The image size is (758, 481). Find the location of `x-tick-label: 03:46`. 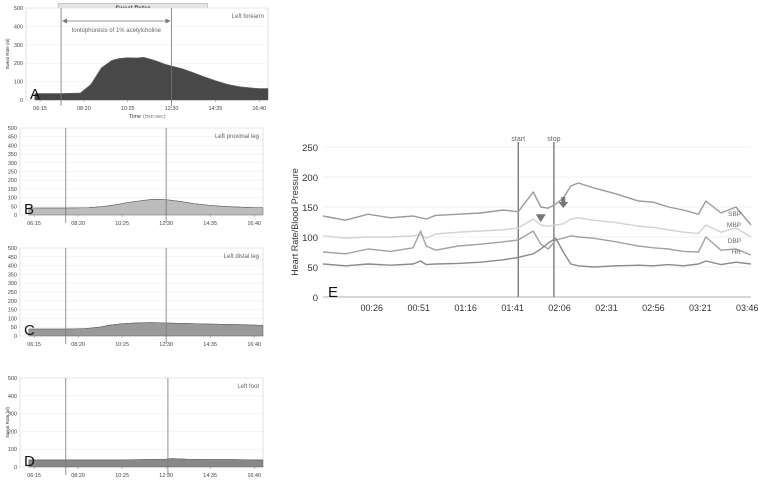

x-tick-label: 03:46 is located at coordinates (747, 308).